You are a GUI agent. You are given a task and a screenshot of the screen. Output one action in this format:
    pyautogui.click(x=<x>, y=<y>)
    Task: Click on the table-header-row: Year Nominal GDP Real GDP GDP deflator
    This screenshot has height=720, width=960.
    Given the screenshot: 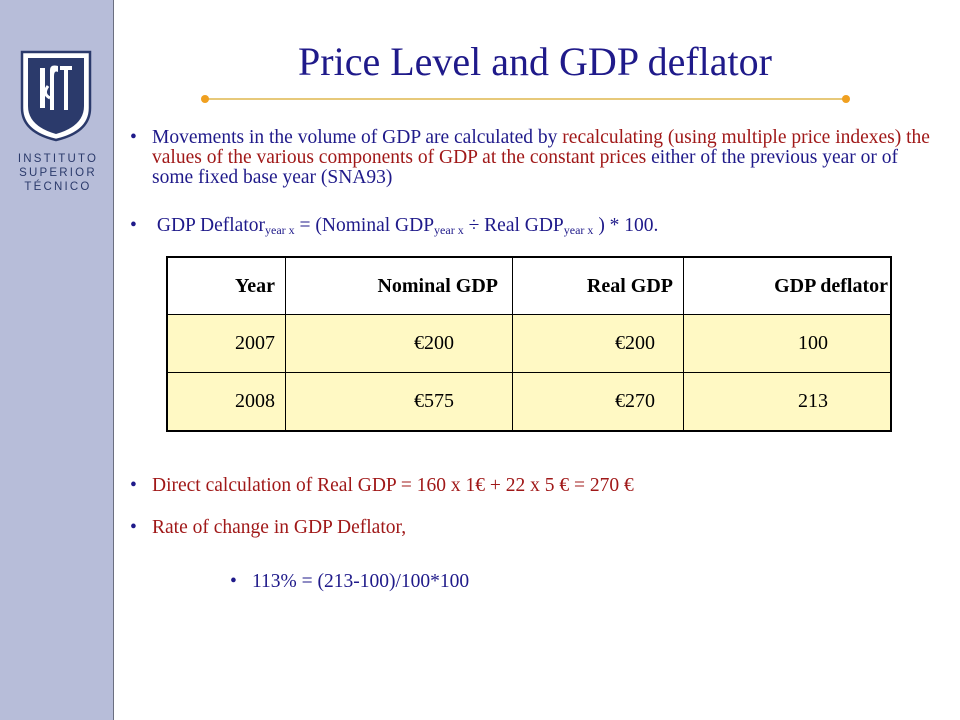 What is the action you would take?
    pyautogui.click(x=529, y=285)
    